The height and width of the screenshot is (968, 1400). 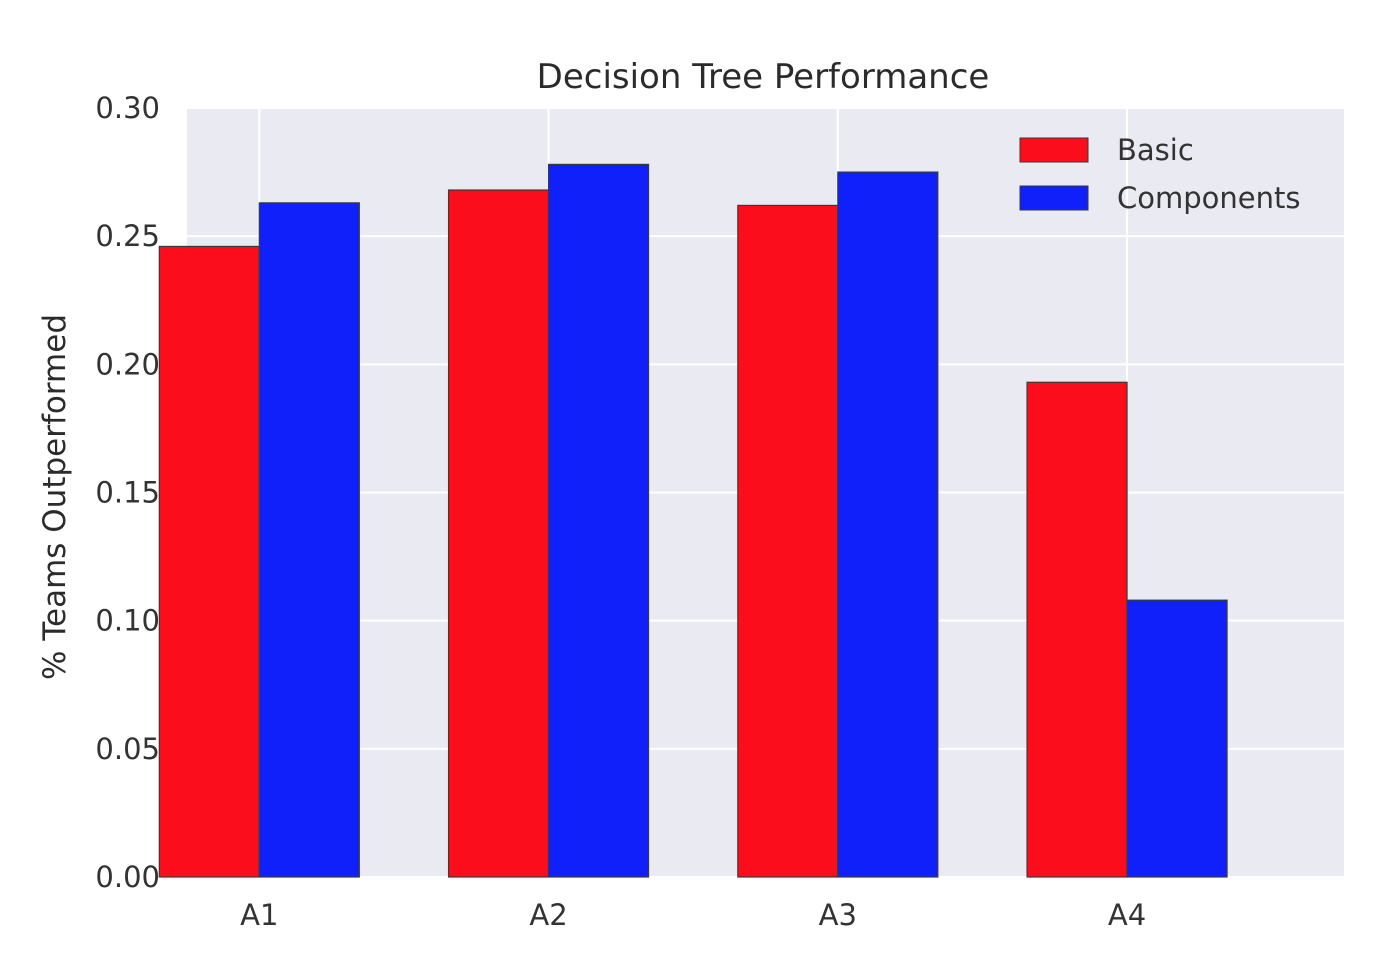 I want to click on legend-swatch-components, so click(x=1054, y=198).